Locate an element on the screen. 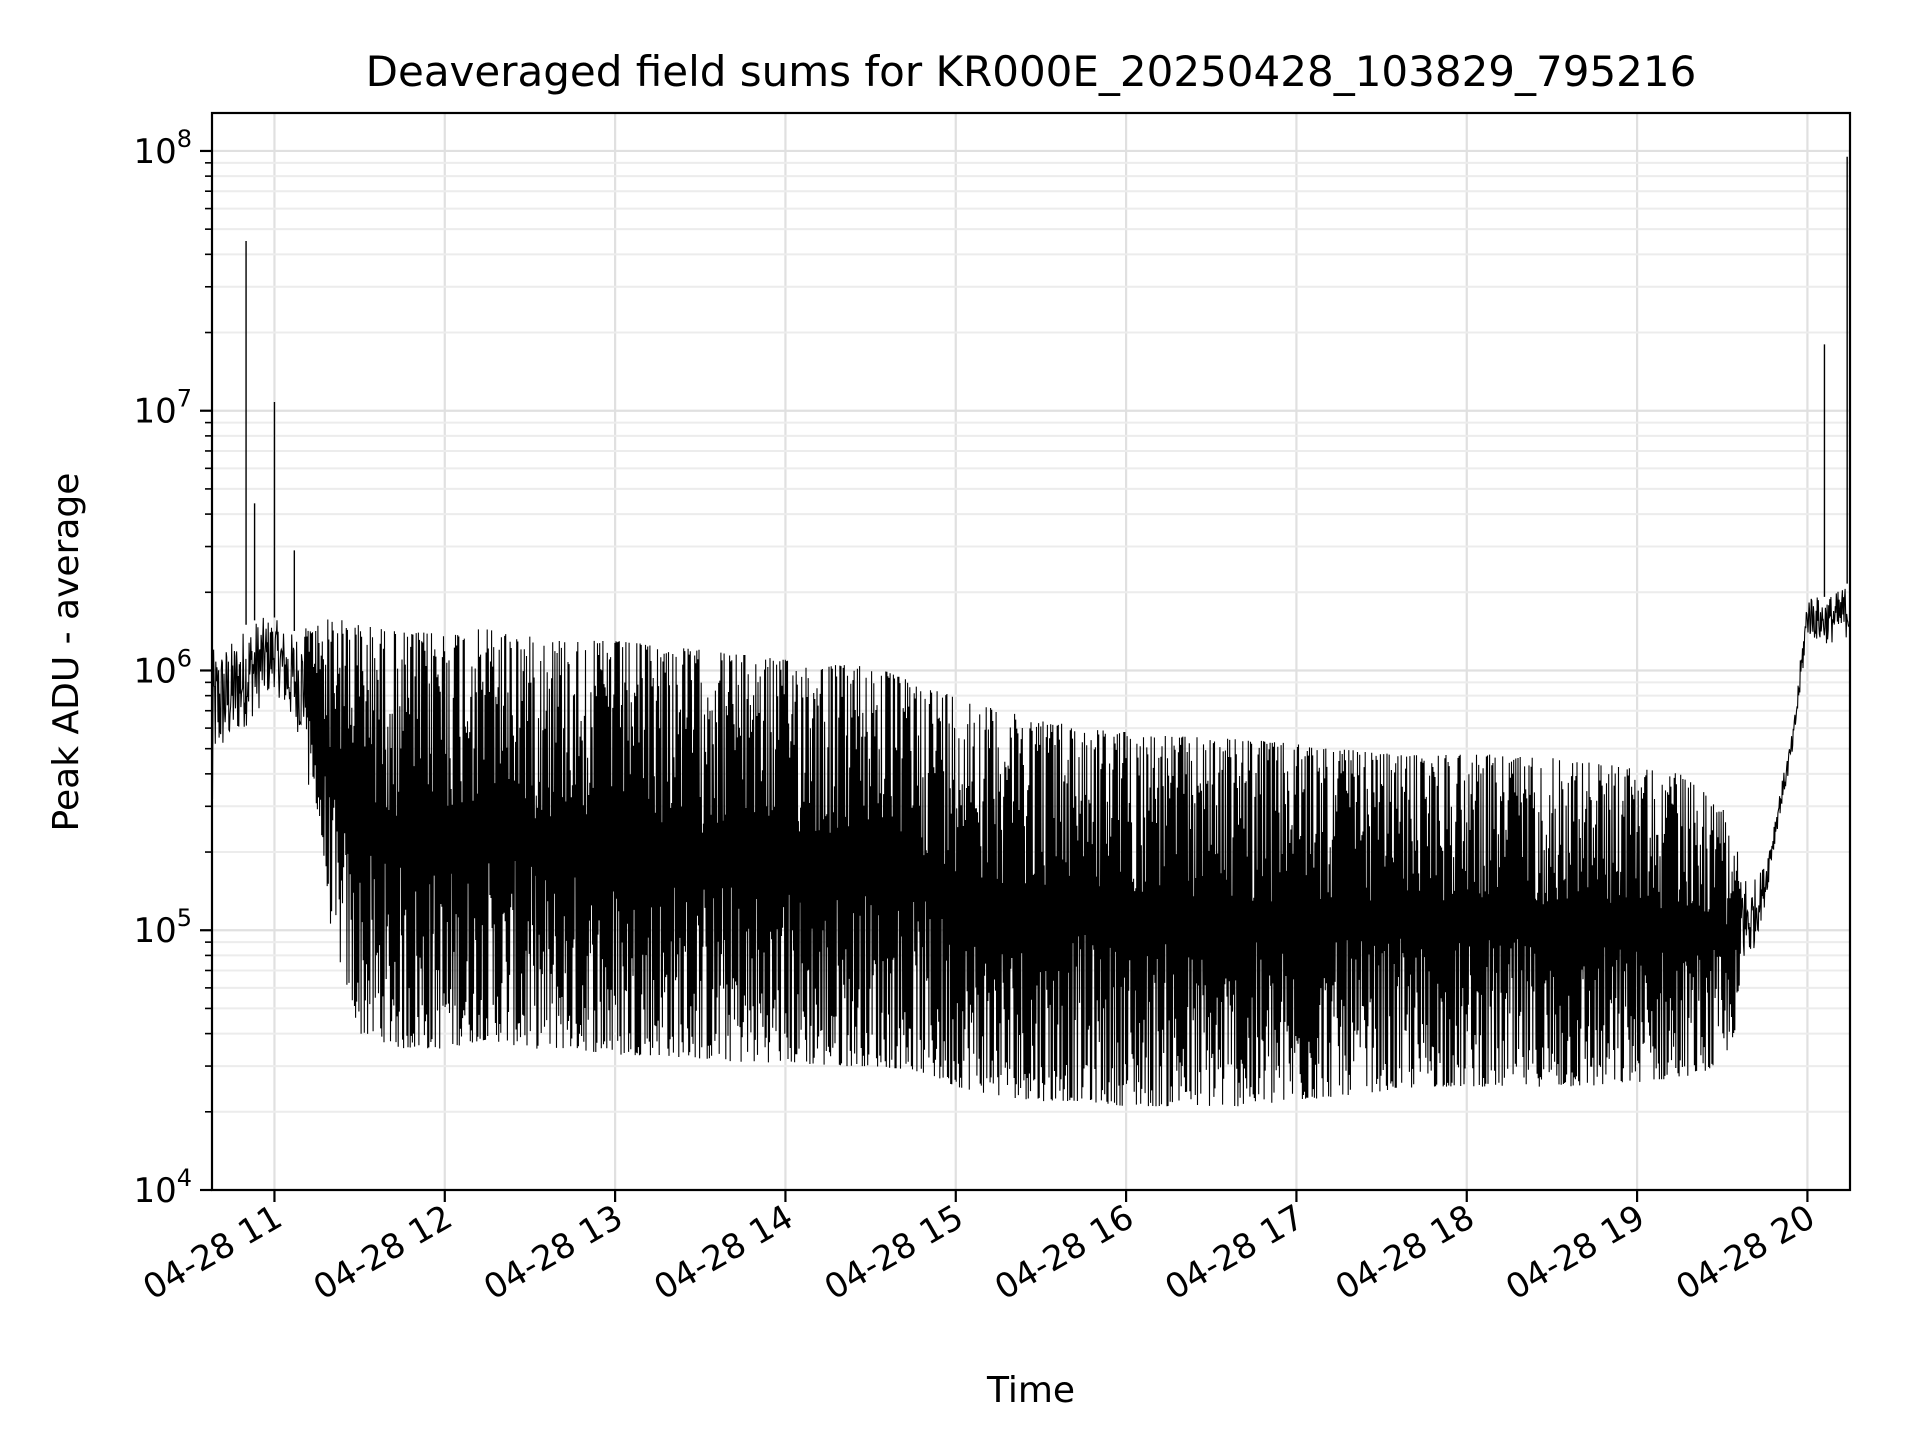  x-axis-label: Time is located at coordinates (1030, 1390).